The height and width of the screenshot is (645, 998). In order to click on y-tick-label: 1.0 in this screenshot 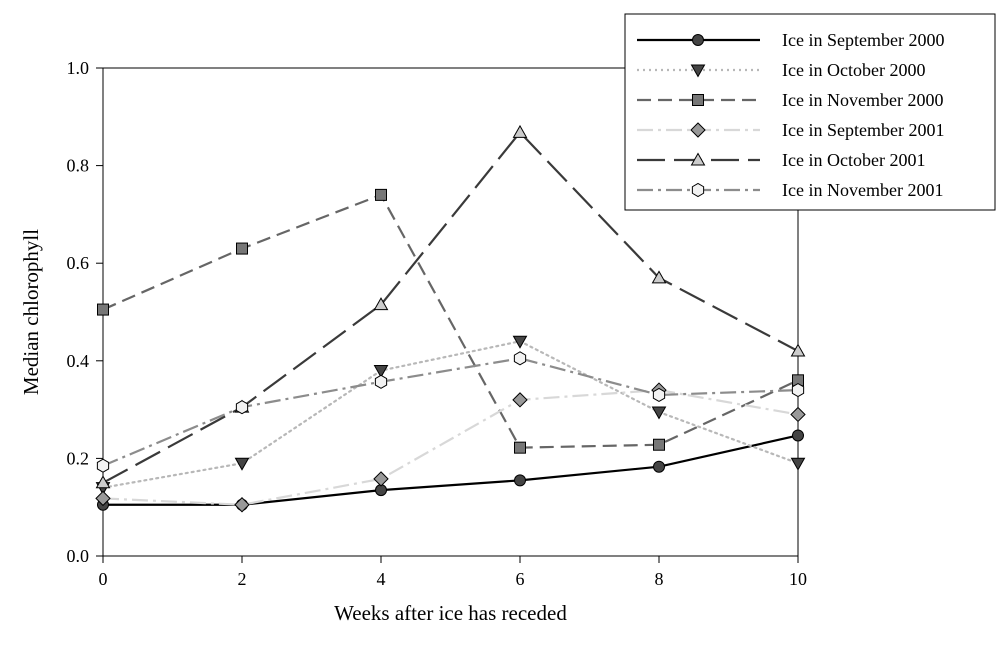, I will do `click(78, 68)`.